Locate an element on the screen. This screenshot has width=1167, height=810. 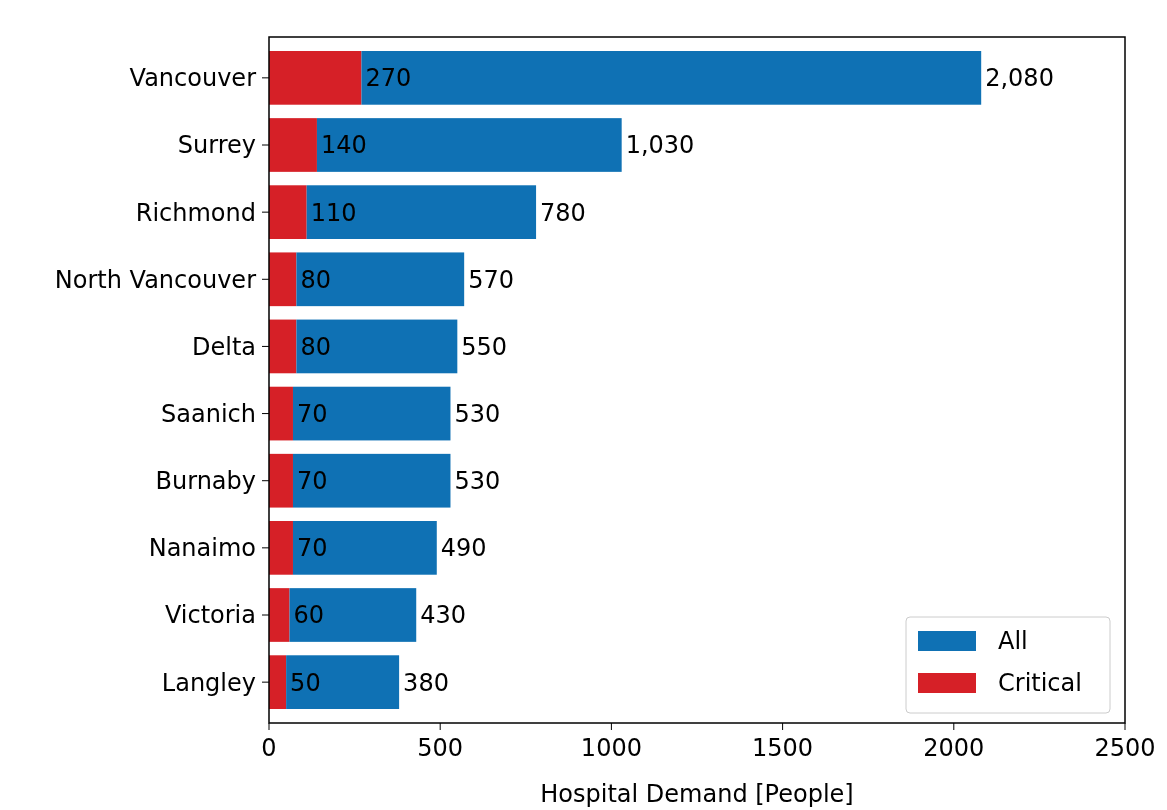
y-tick-label: Vancouver is located at coordinates (193, 78).